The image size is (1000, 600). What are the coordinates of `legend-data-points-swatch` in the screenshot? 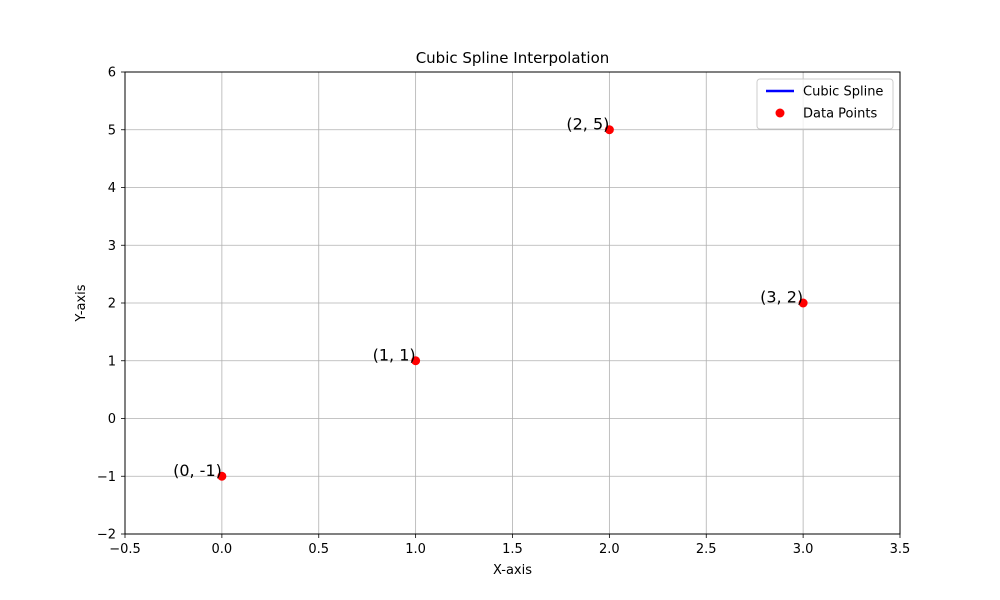 It's located at (780, 113).